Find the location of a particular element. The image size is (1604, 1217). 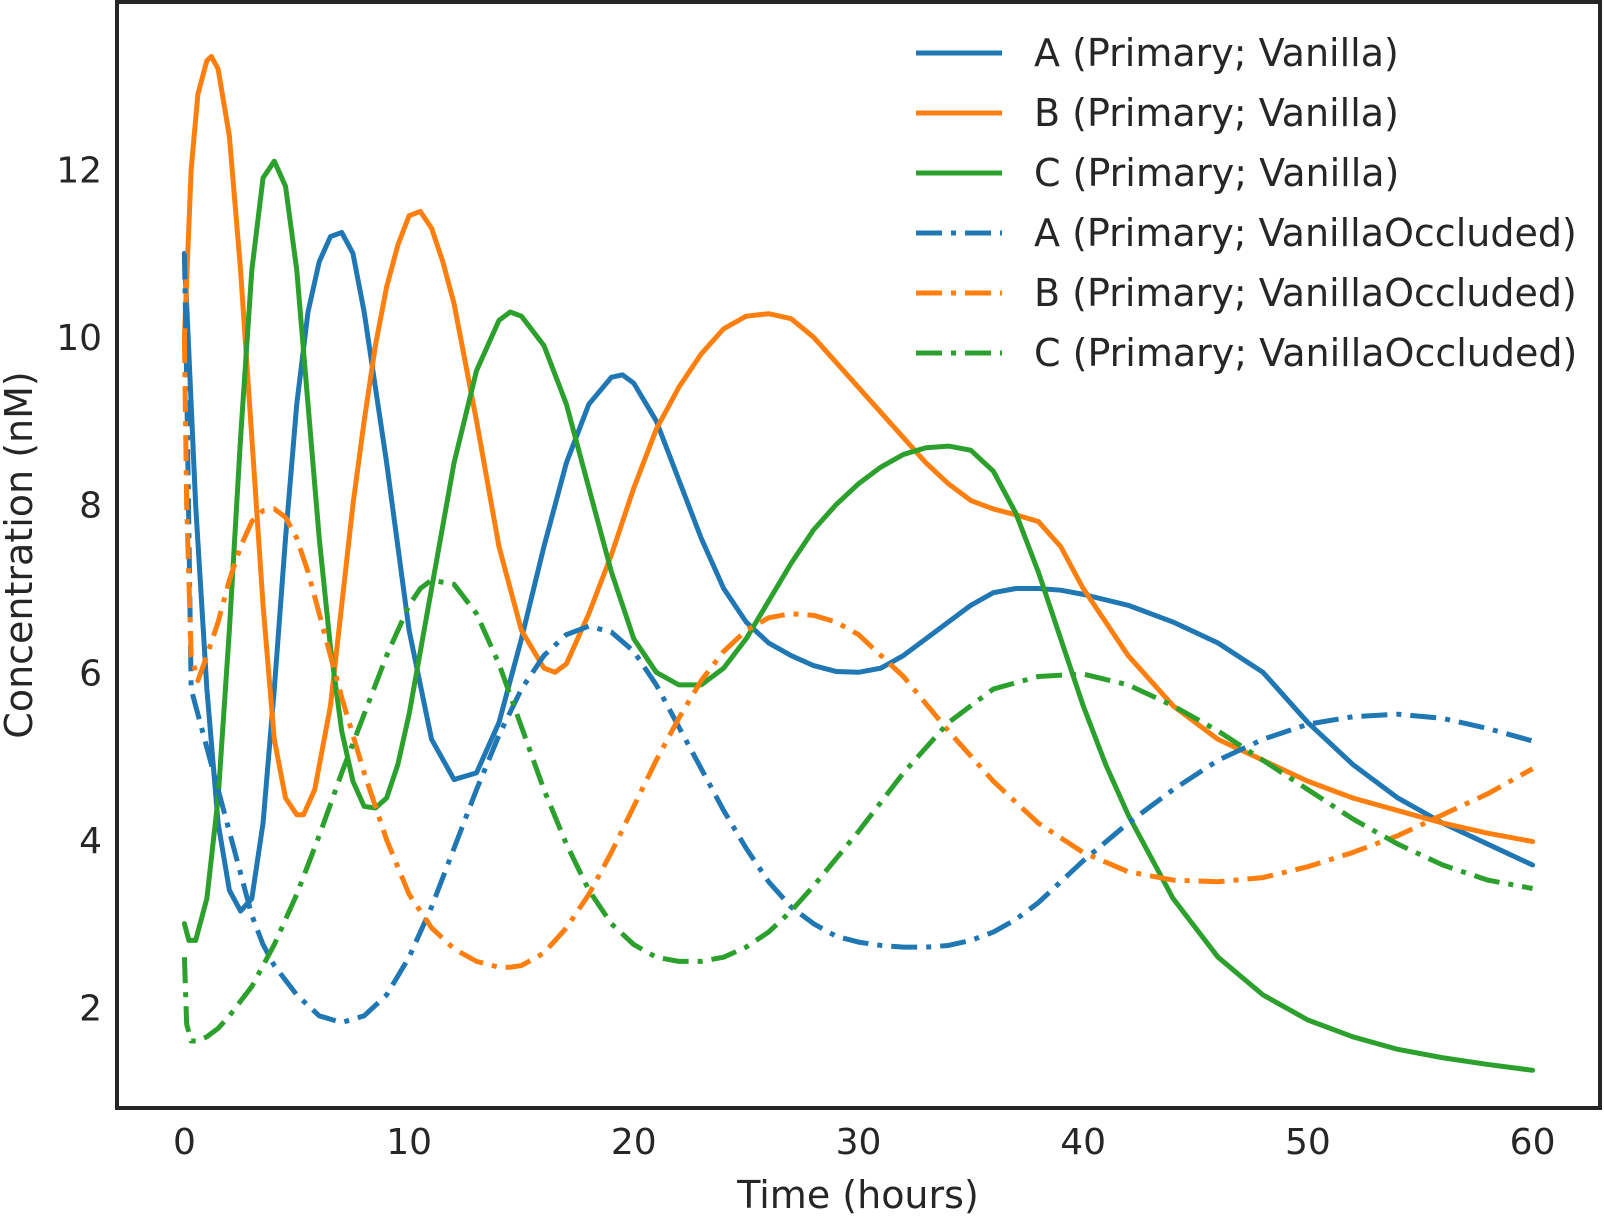

legend-label: B (Primary; Vanilla) is located at coordinates (1216, 113).